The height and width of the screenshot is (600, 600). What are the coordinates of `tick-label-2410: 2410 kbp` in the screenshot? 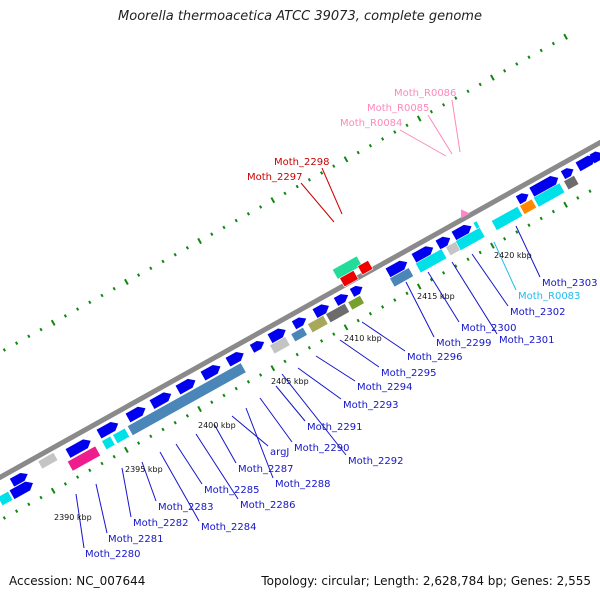 It's located at (363, 338).